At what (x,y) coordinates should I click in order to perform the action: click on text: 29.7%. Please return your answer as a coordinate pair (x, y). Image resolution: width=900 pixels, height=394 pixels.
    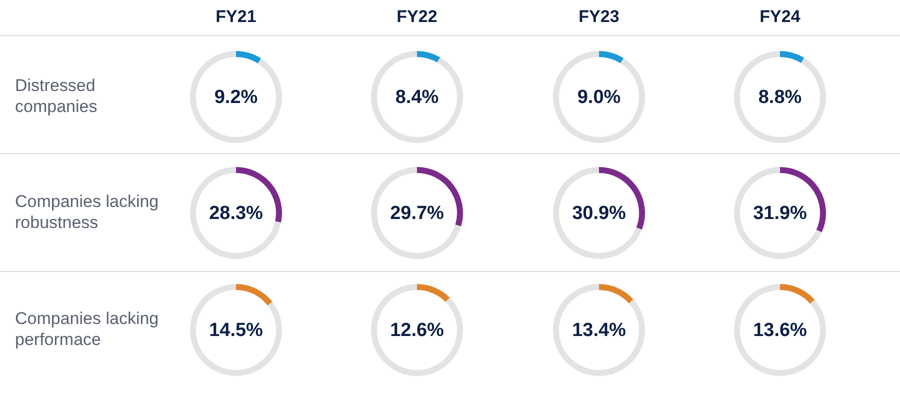
    Looking at the image, I should click on (417, 213).